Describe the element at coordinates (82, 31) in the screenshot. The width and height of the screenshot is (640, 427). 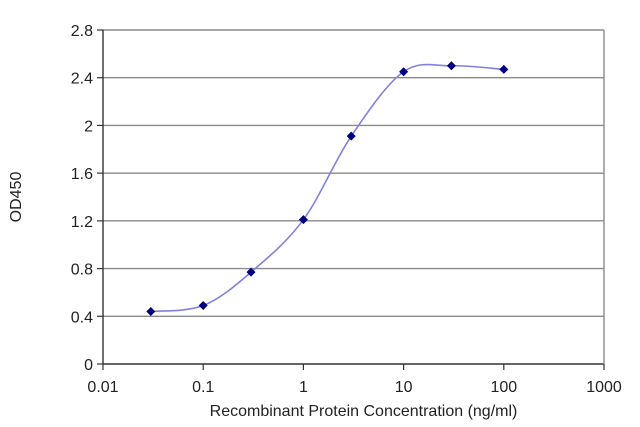
I see `y-tick-label-7: 2.8` at that location.